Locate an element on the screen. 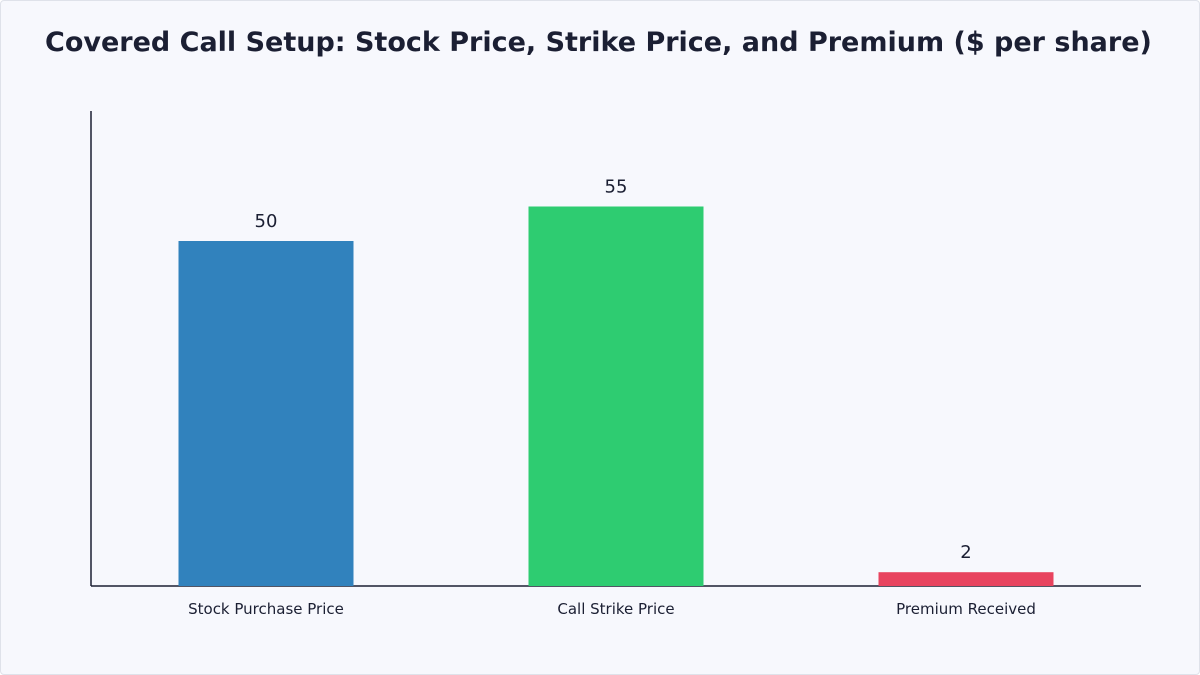 The height and width of the screenshot is (675, 1200). x-tick-label: Premium Received is located at coordinates (966, 609).